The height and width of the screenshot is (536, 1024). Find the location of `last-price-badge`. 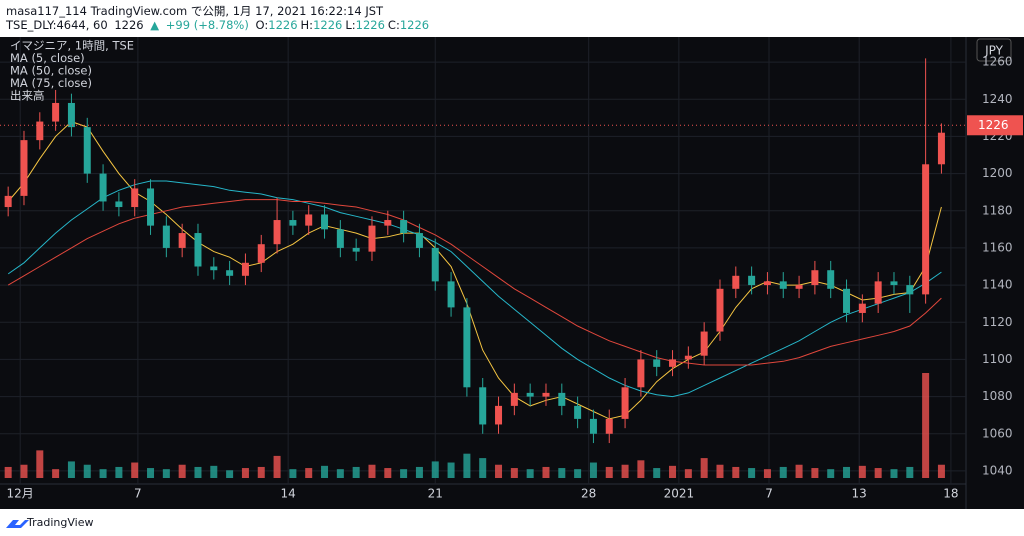

last-price-badge is located at coordinates (995, 125).